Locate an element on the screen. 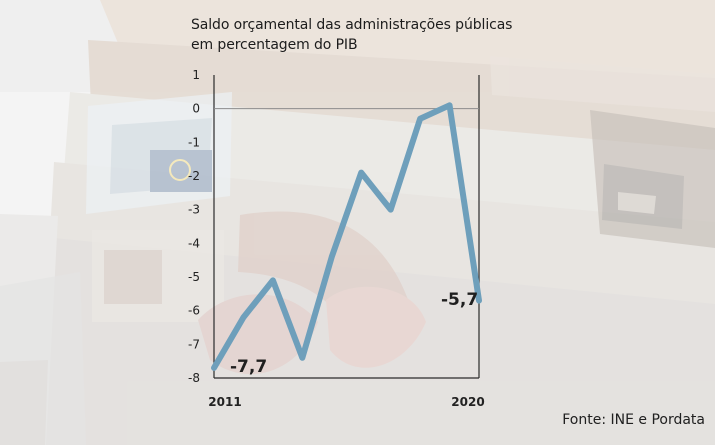 This screenshot has width=715, height=445. data-label: -7,7 is located at coordinates (248, 367).